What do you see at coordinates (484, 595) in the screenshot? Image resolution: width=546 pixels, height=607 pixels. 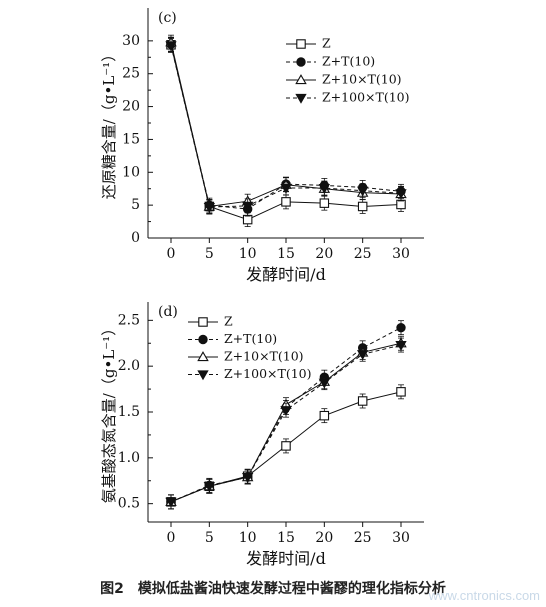 I see `watermark: www.cntronics.com` at bounding box center [484, 595].